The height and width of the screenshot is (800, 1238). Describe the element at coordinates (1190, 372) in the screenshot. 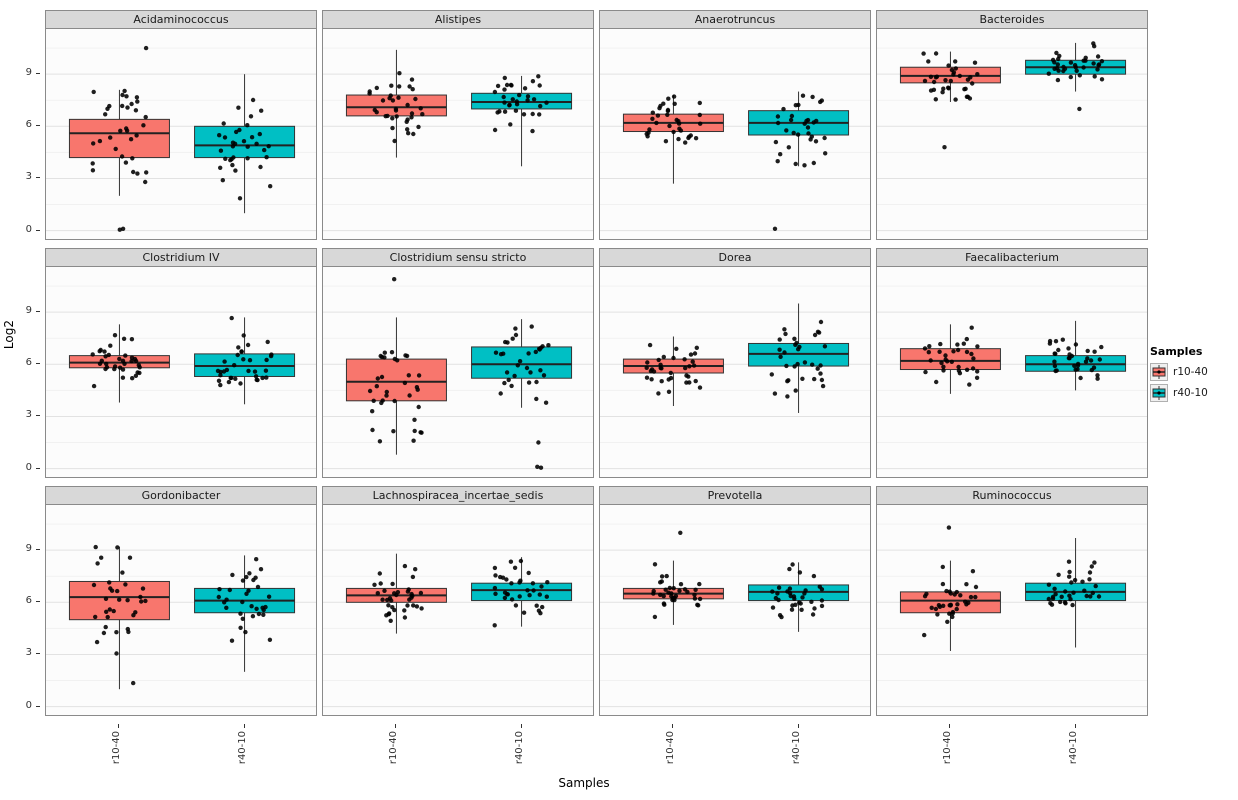

I see `legend-item-label: r10-40` at that location.